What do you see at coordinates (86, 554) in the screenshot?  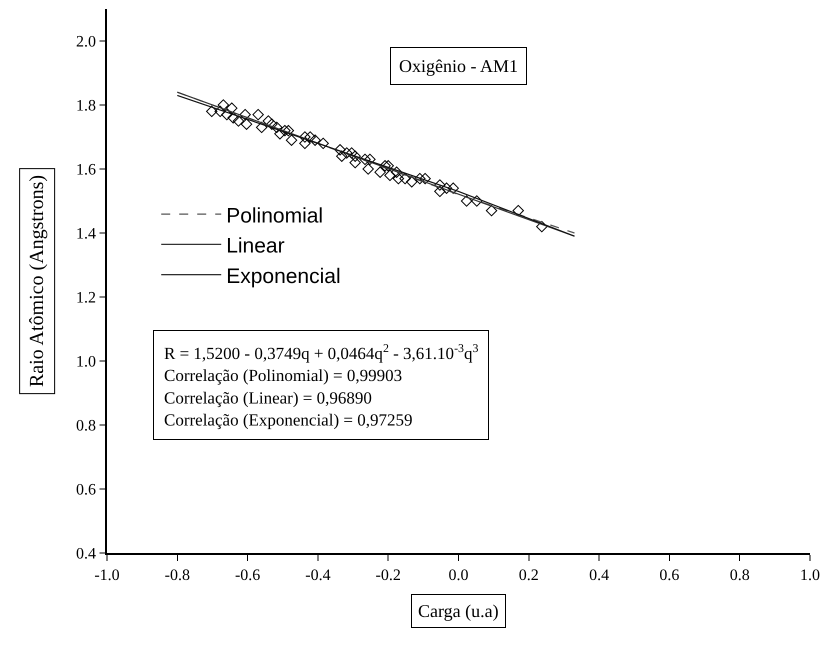 I see `y-tick-label: 0.4` at bounding box center [86, 554].